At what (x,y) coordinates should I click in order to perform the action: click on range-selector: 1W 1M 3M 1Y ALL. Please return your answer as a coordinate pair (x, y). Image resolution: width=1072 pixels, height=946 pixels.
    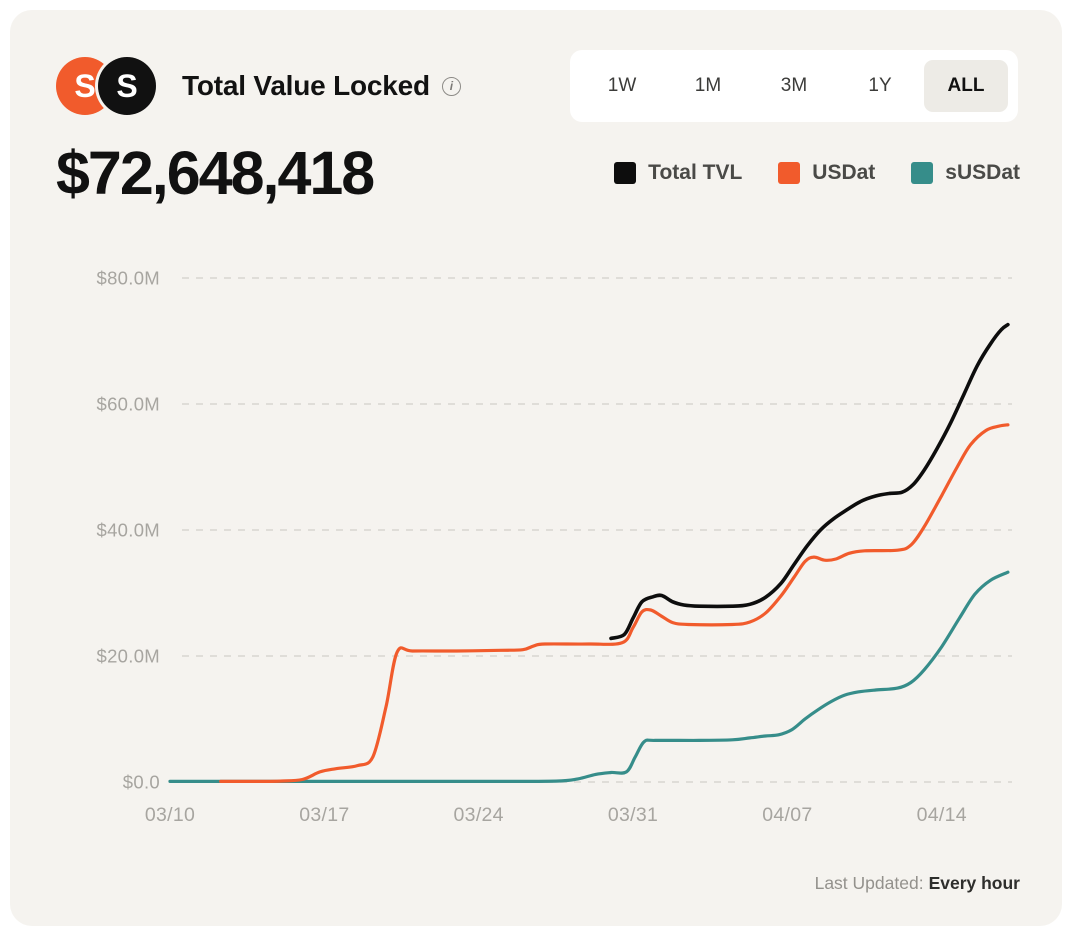
    Looking at the image, I should click on (794, 86).